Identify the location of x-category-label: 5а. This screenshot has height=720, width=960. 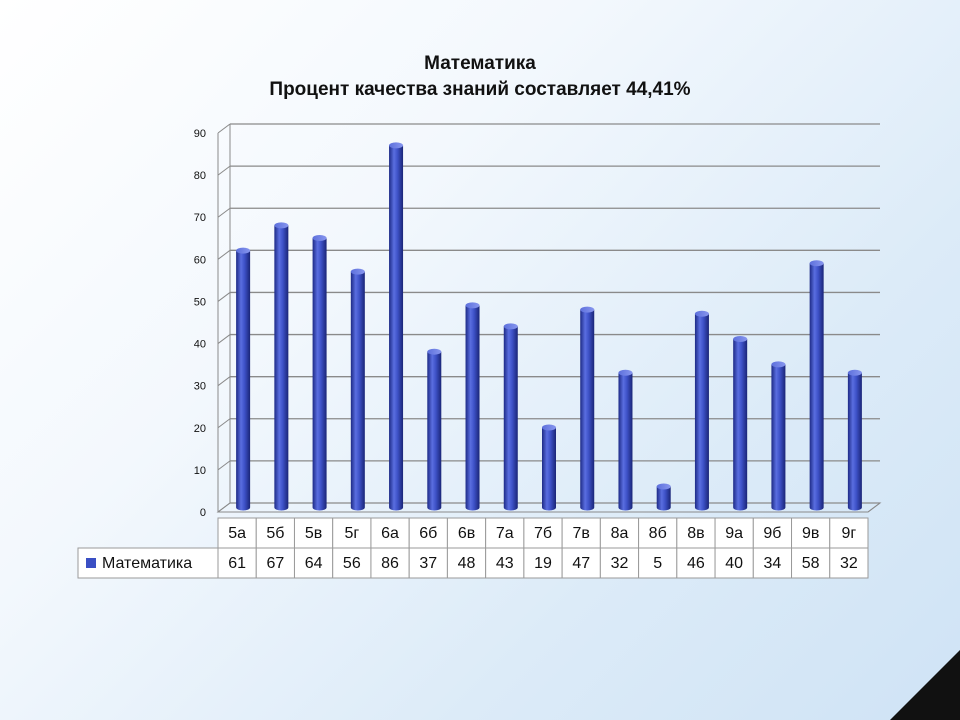
(237, 533).